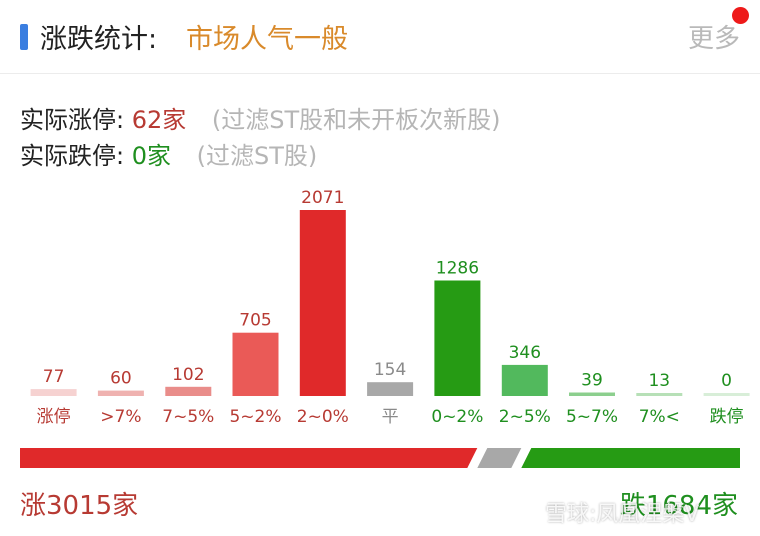 The width and height of the screenshot is (760, 536). I want to click on header: 涨跌统计: 市场人气一般 更多, so click(380, 37).